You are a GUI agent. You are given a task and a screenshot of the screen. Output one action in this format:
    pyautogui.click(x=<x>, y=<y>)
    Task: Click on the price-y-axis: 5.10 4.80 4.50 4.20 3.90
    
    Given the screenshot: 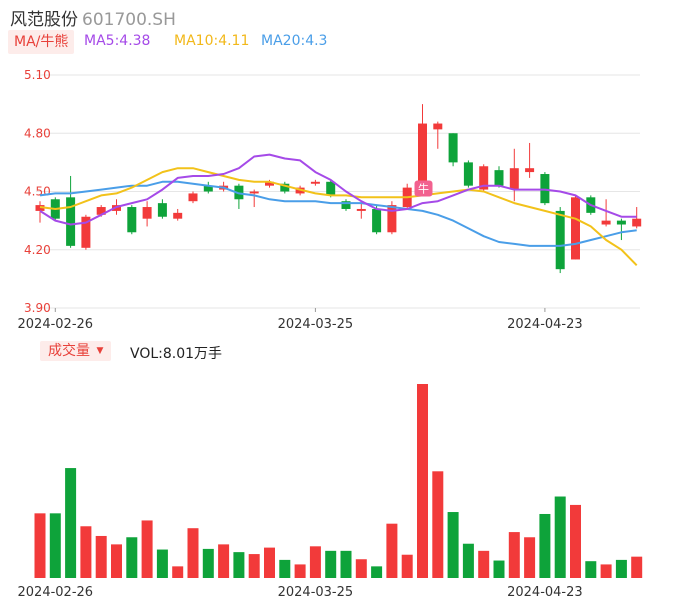 What is the action you would take?
    pyautogui.click(x=37, y=191)
    